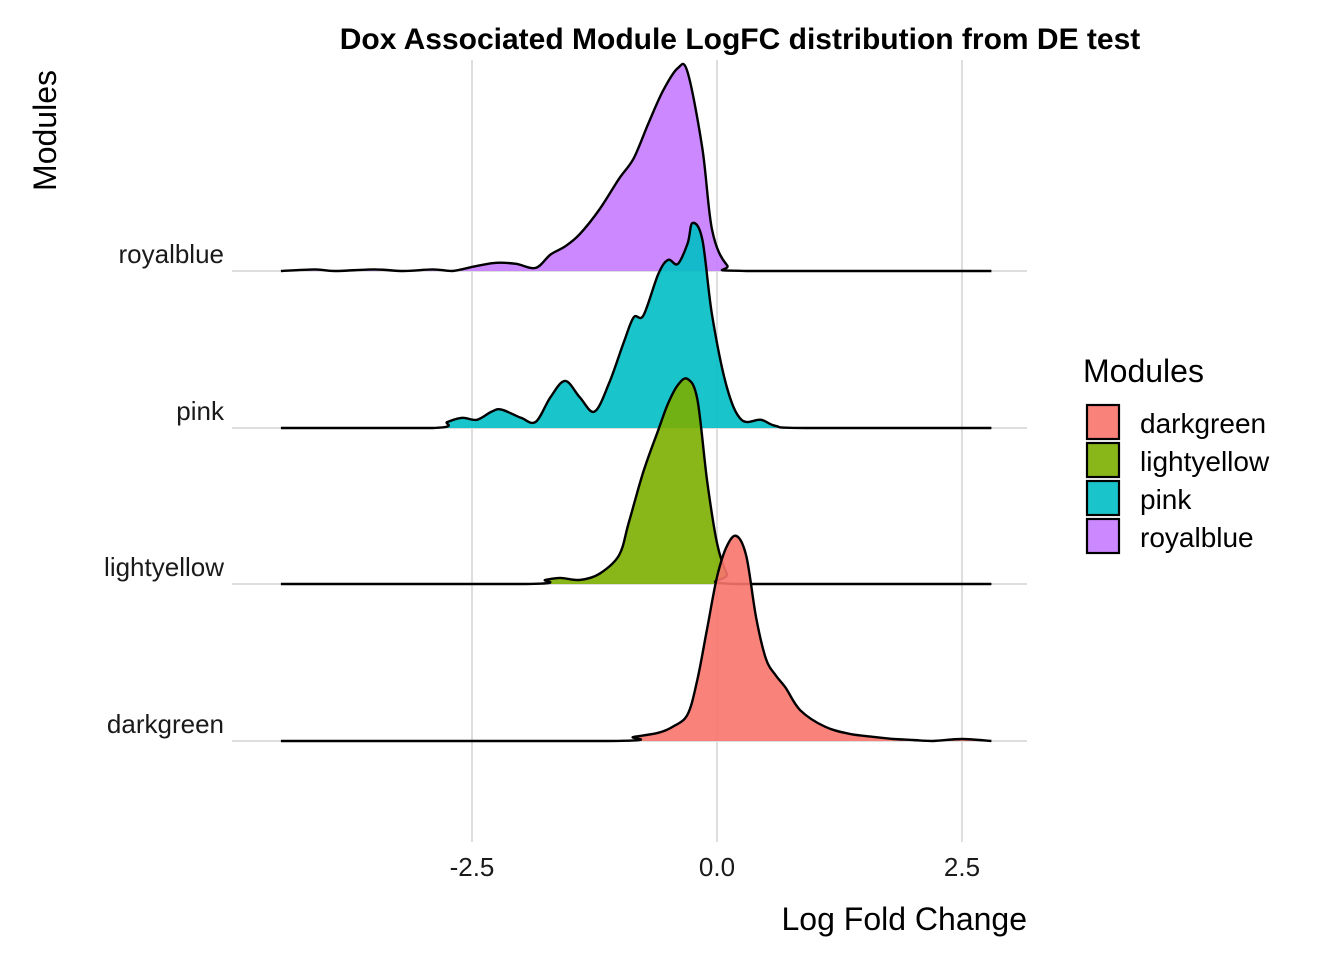 This screenshot has width=1344, height=960. Describe the element at coordinates (164, 567) in the screenshot. I see `y-tick-label-lightyellow: lightyellow` at that location.